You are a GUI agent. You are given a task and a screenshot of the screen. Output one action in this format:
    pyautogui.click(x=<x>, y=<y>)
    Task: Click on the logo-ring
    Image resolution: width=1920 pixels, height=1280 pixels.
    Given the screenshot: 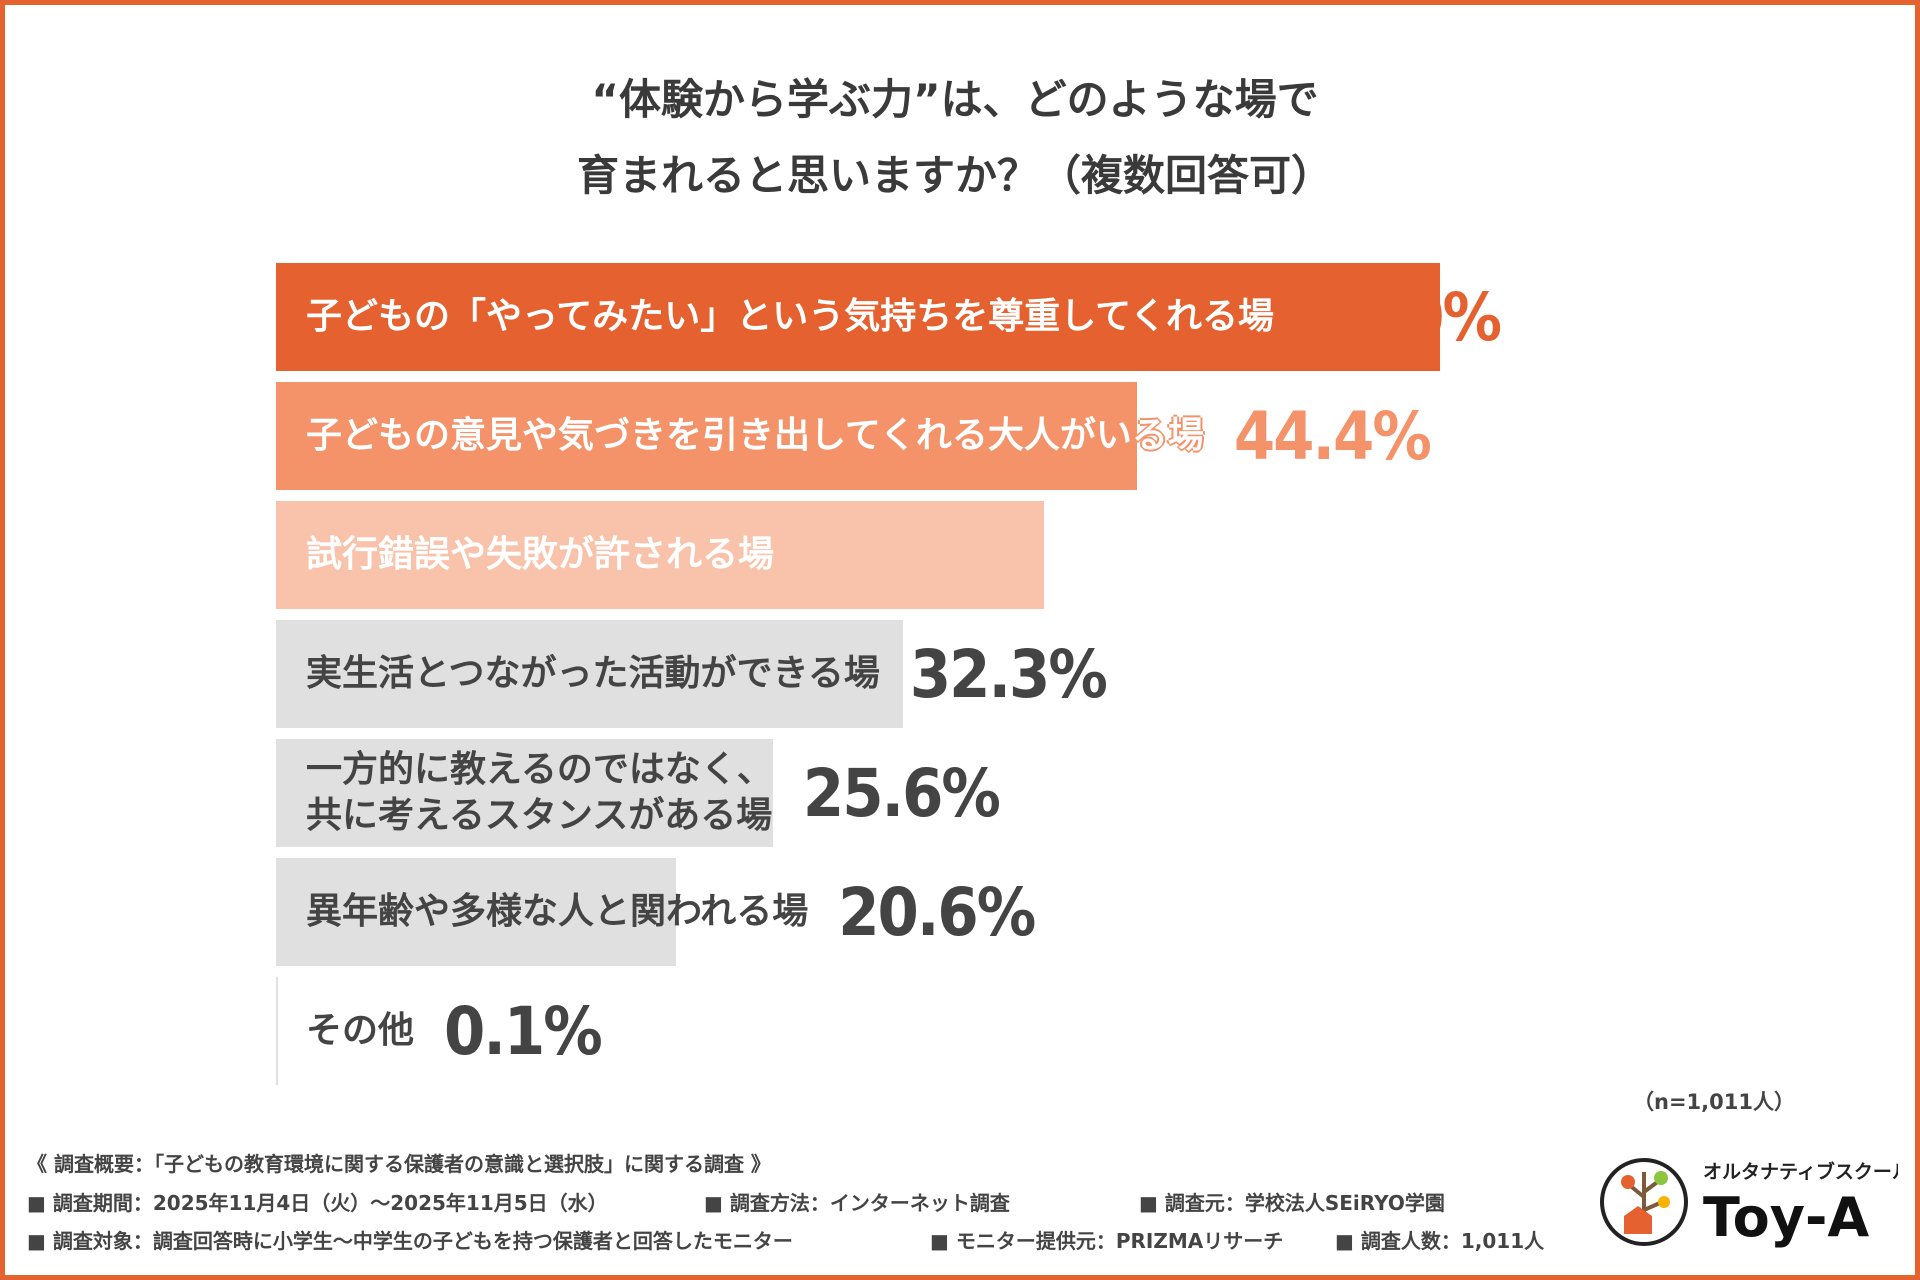 What is the action you would take?
    pyautogui.click(x=1644, y=1202)
    